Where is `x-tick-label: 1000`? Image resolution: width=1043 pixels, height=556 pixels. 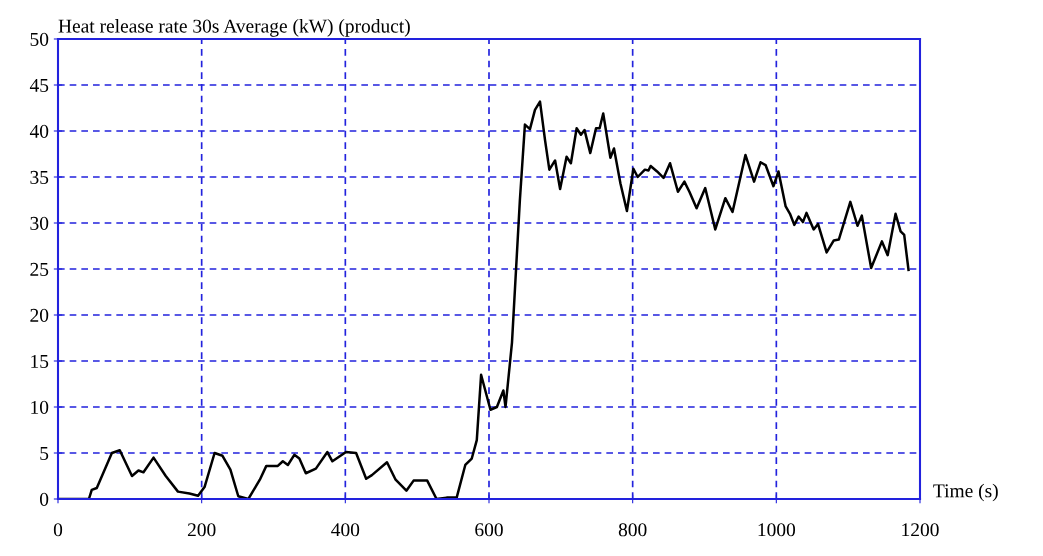
x-tick-label: 1000 is located at coordinates (777, 530).